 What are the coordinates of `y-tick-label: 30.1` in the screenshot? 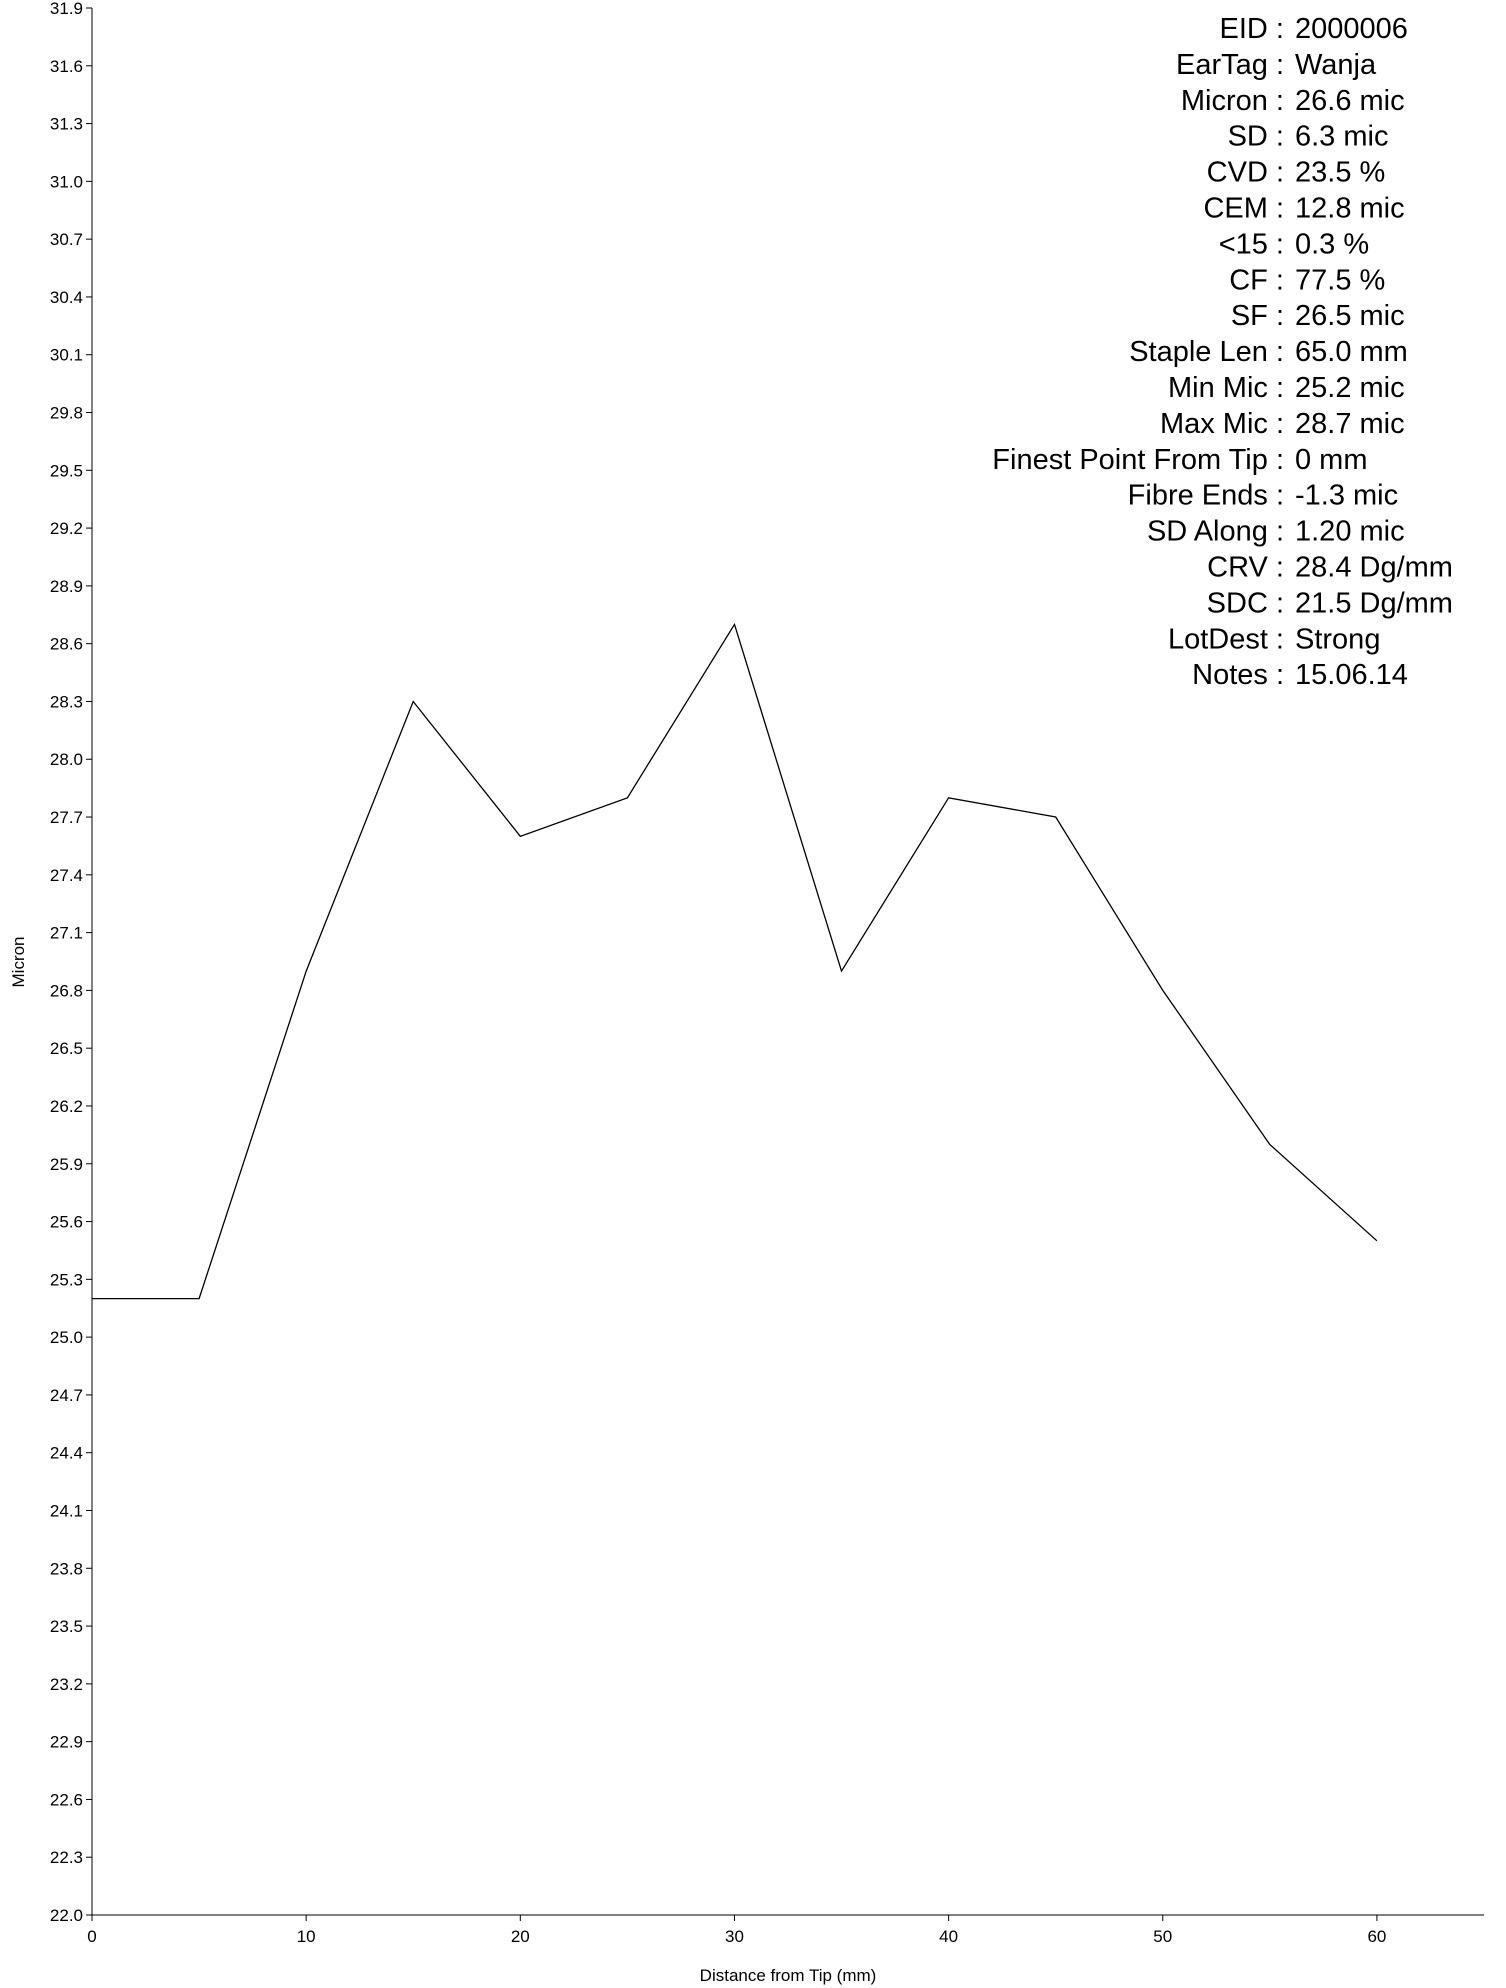 It's located at (66, 355).